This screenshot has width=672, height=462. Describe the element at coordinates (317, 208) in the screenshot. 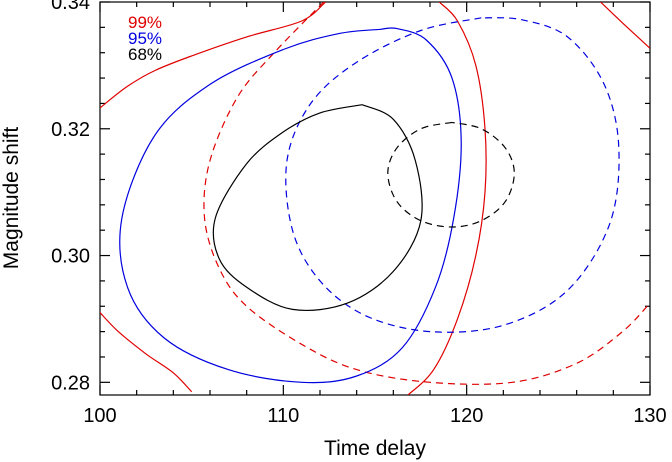

I see `contour-68pct-solid` at that location.